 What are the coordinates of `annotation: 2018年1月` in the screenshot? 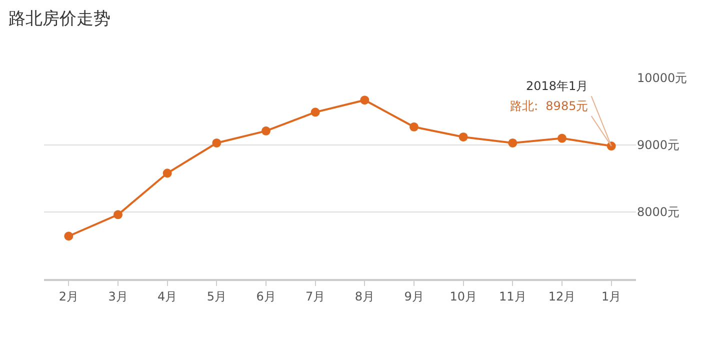 It's located at (557, 86).